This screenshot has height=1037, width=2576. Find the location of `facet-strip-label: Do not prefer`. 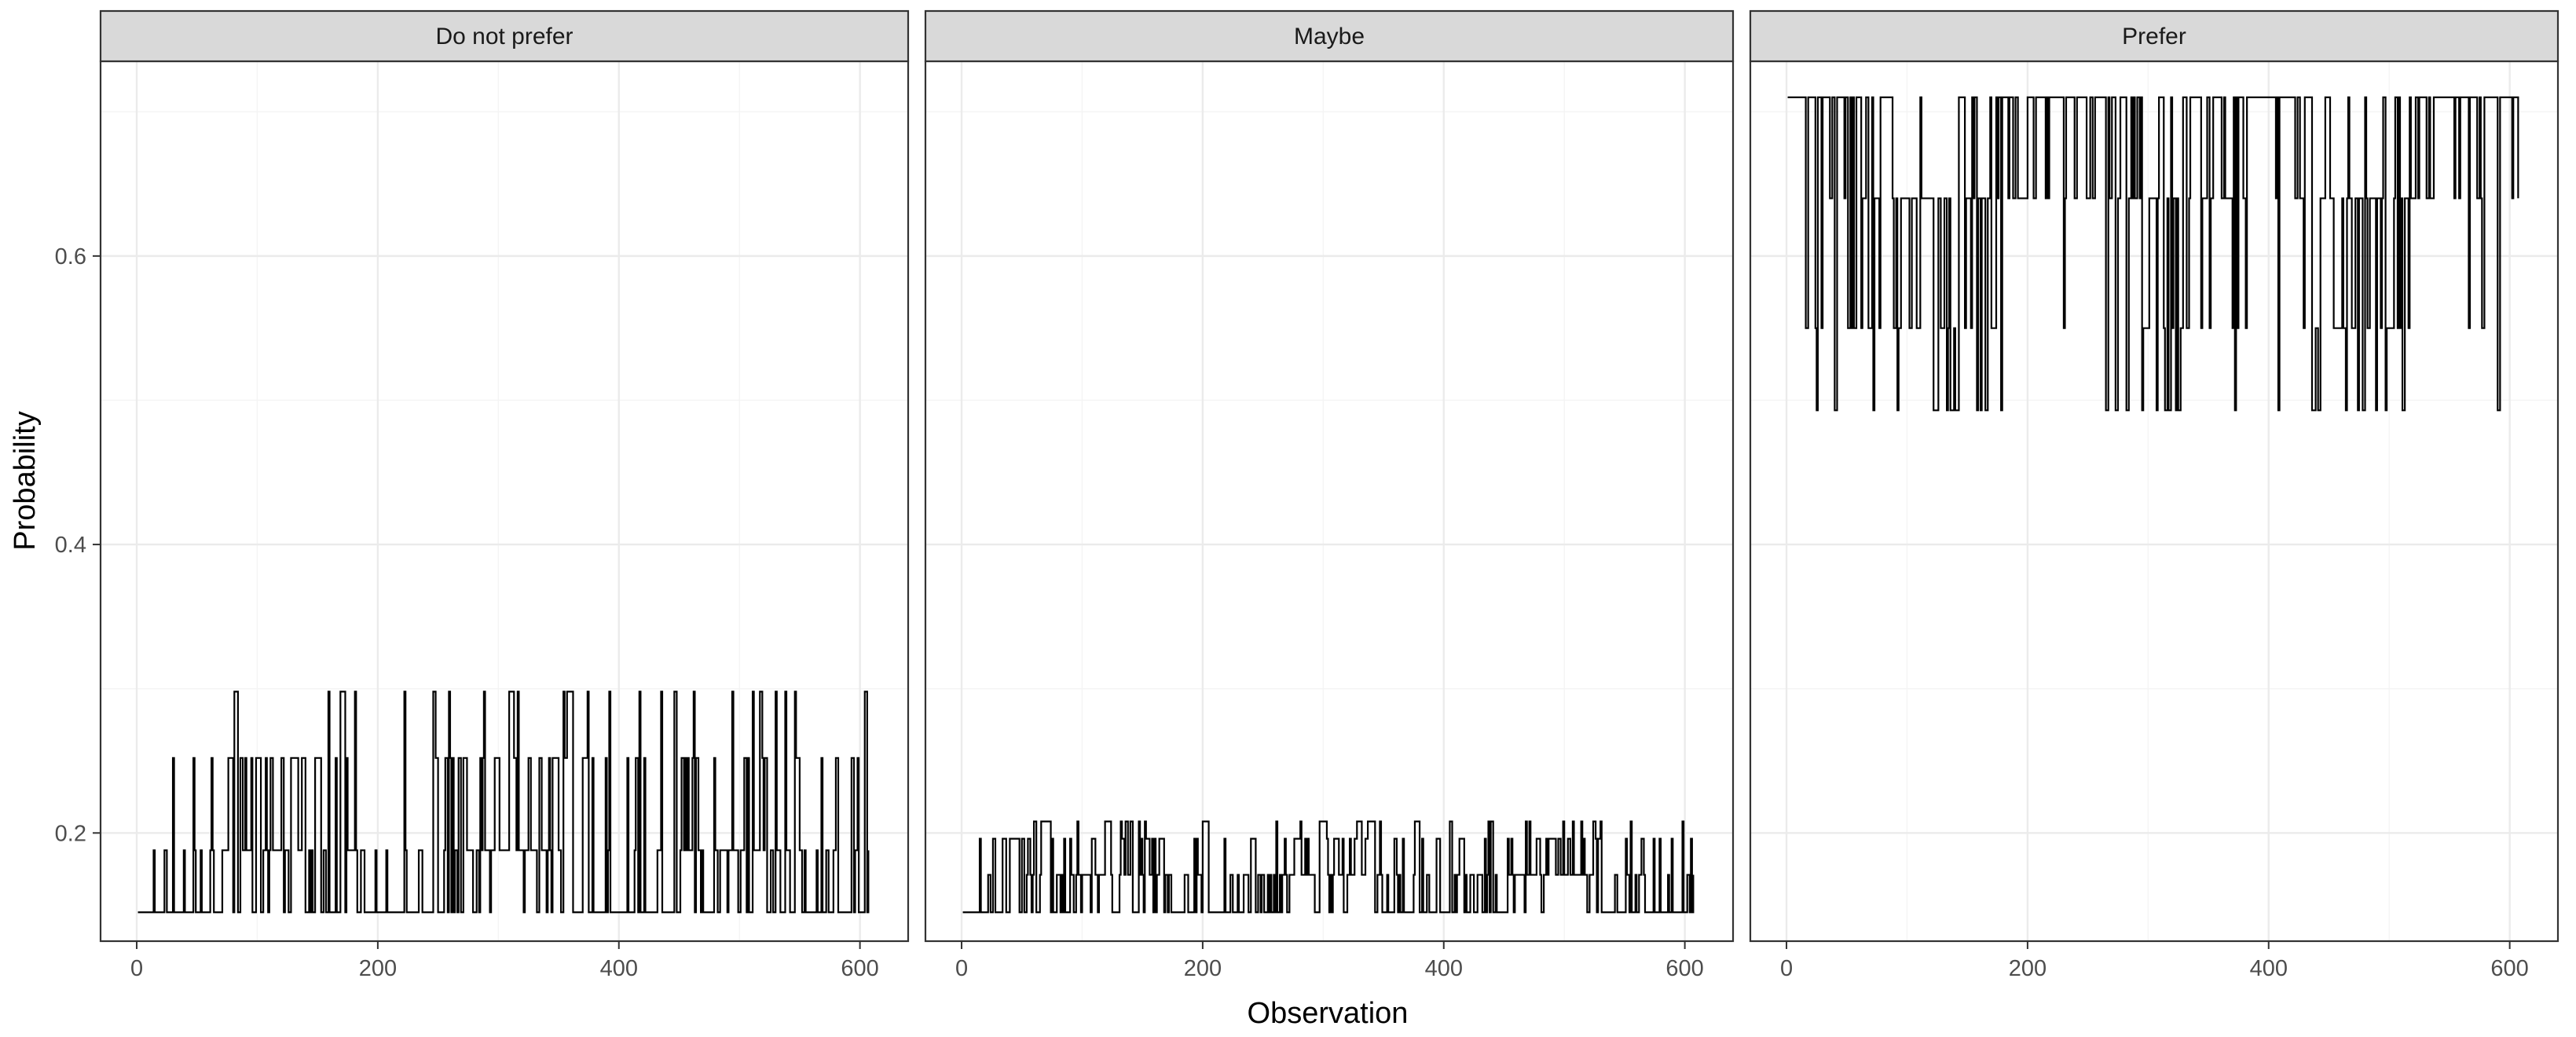

facet-strip-label: Do not prefer is located at coordinates (504, 37).